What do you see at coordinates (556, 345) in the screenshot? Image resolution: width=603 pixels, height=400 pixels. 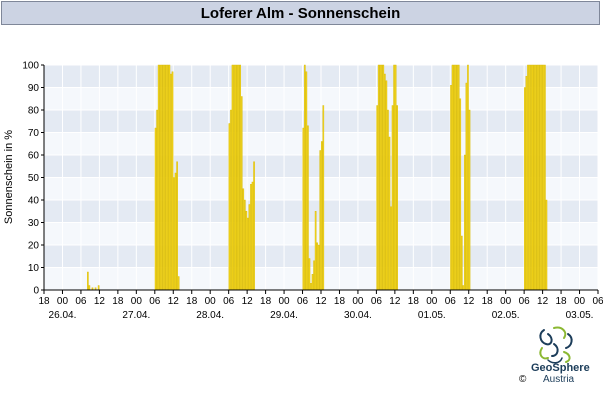 I see `geosphere-logo-icon` at bounding box center [556, 345].